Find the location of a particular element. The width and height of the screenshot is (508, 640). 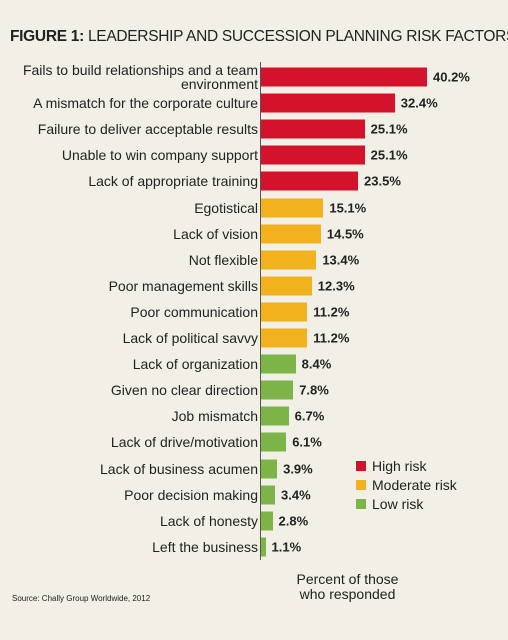

category-label: Lack of appropriate training is located at coordinates (173, 181).